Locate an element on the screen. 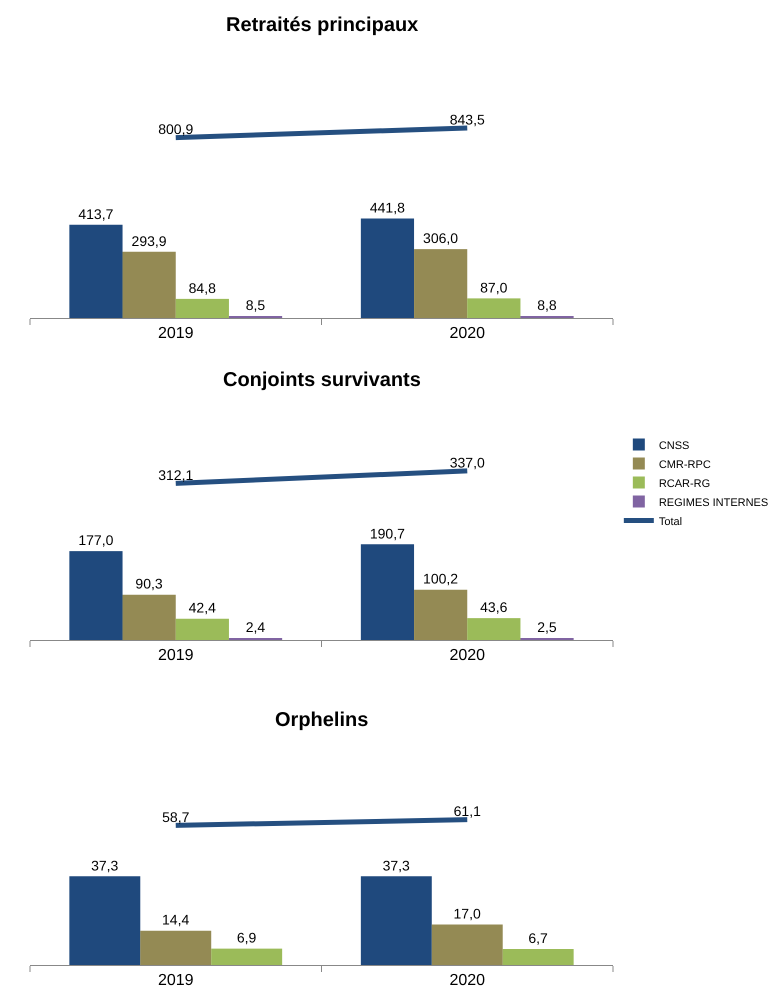 Image resolution: width=774 pixels, height=993 pixels. data-label: 17,0 is located at coordinates (467, 914).